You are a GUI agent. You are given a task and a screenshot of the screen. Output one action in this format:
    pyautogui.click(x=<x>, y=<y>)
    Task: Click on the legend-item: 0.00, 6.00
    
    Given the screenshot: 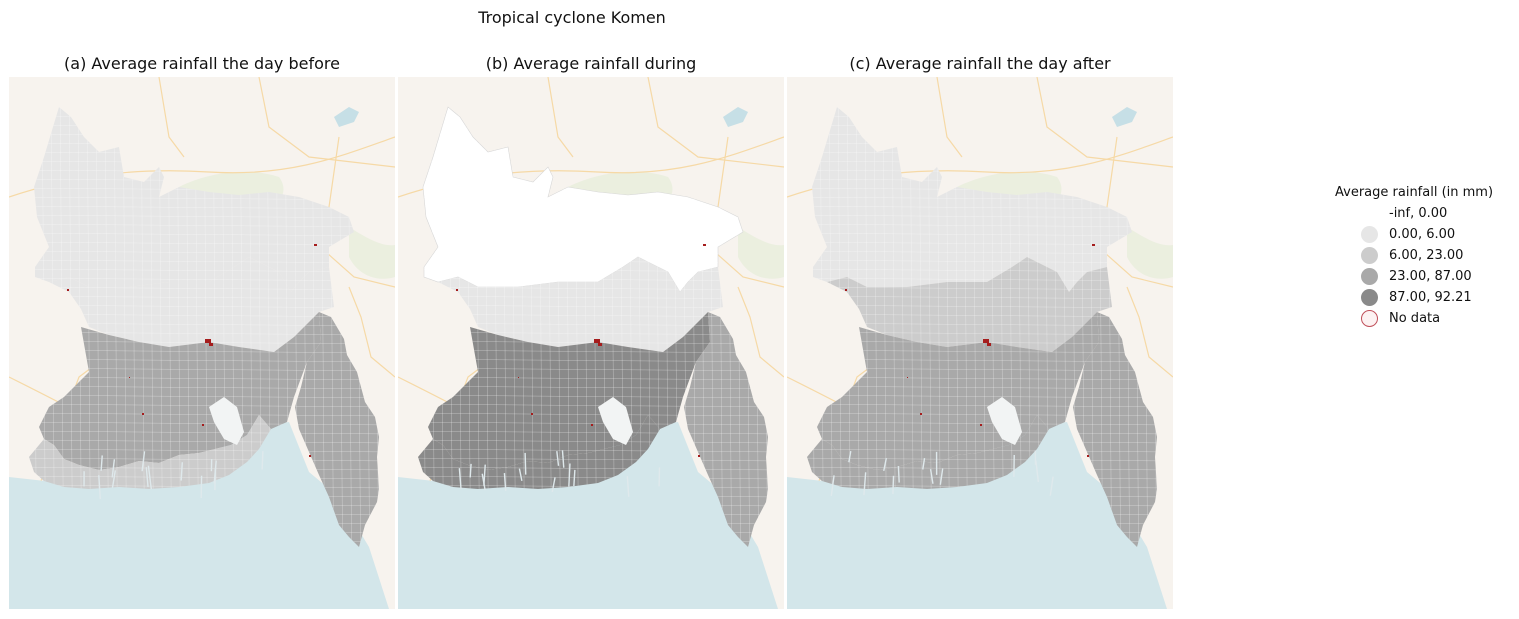 What is the action you would take?
    pyautogui.click(x=1420, y=234)
    